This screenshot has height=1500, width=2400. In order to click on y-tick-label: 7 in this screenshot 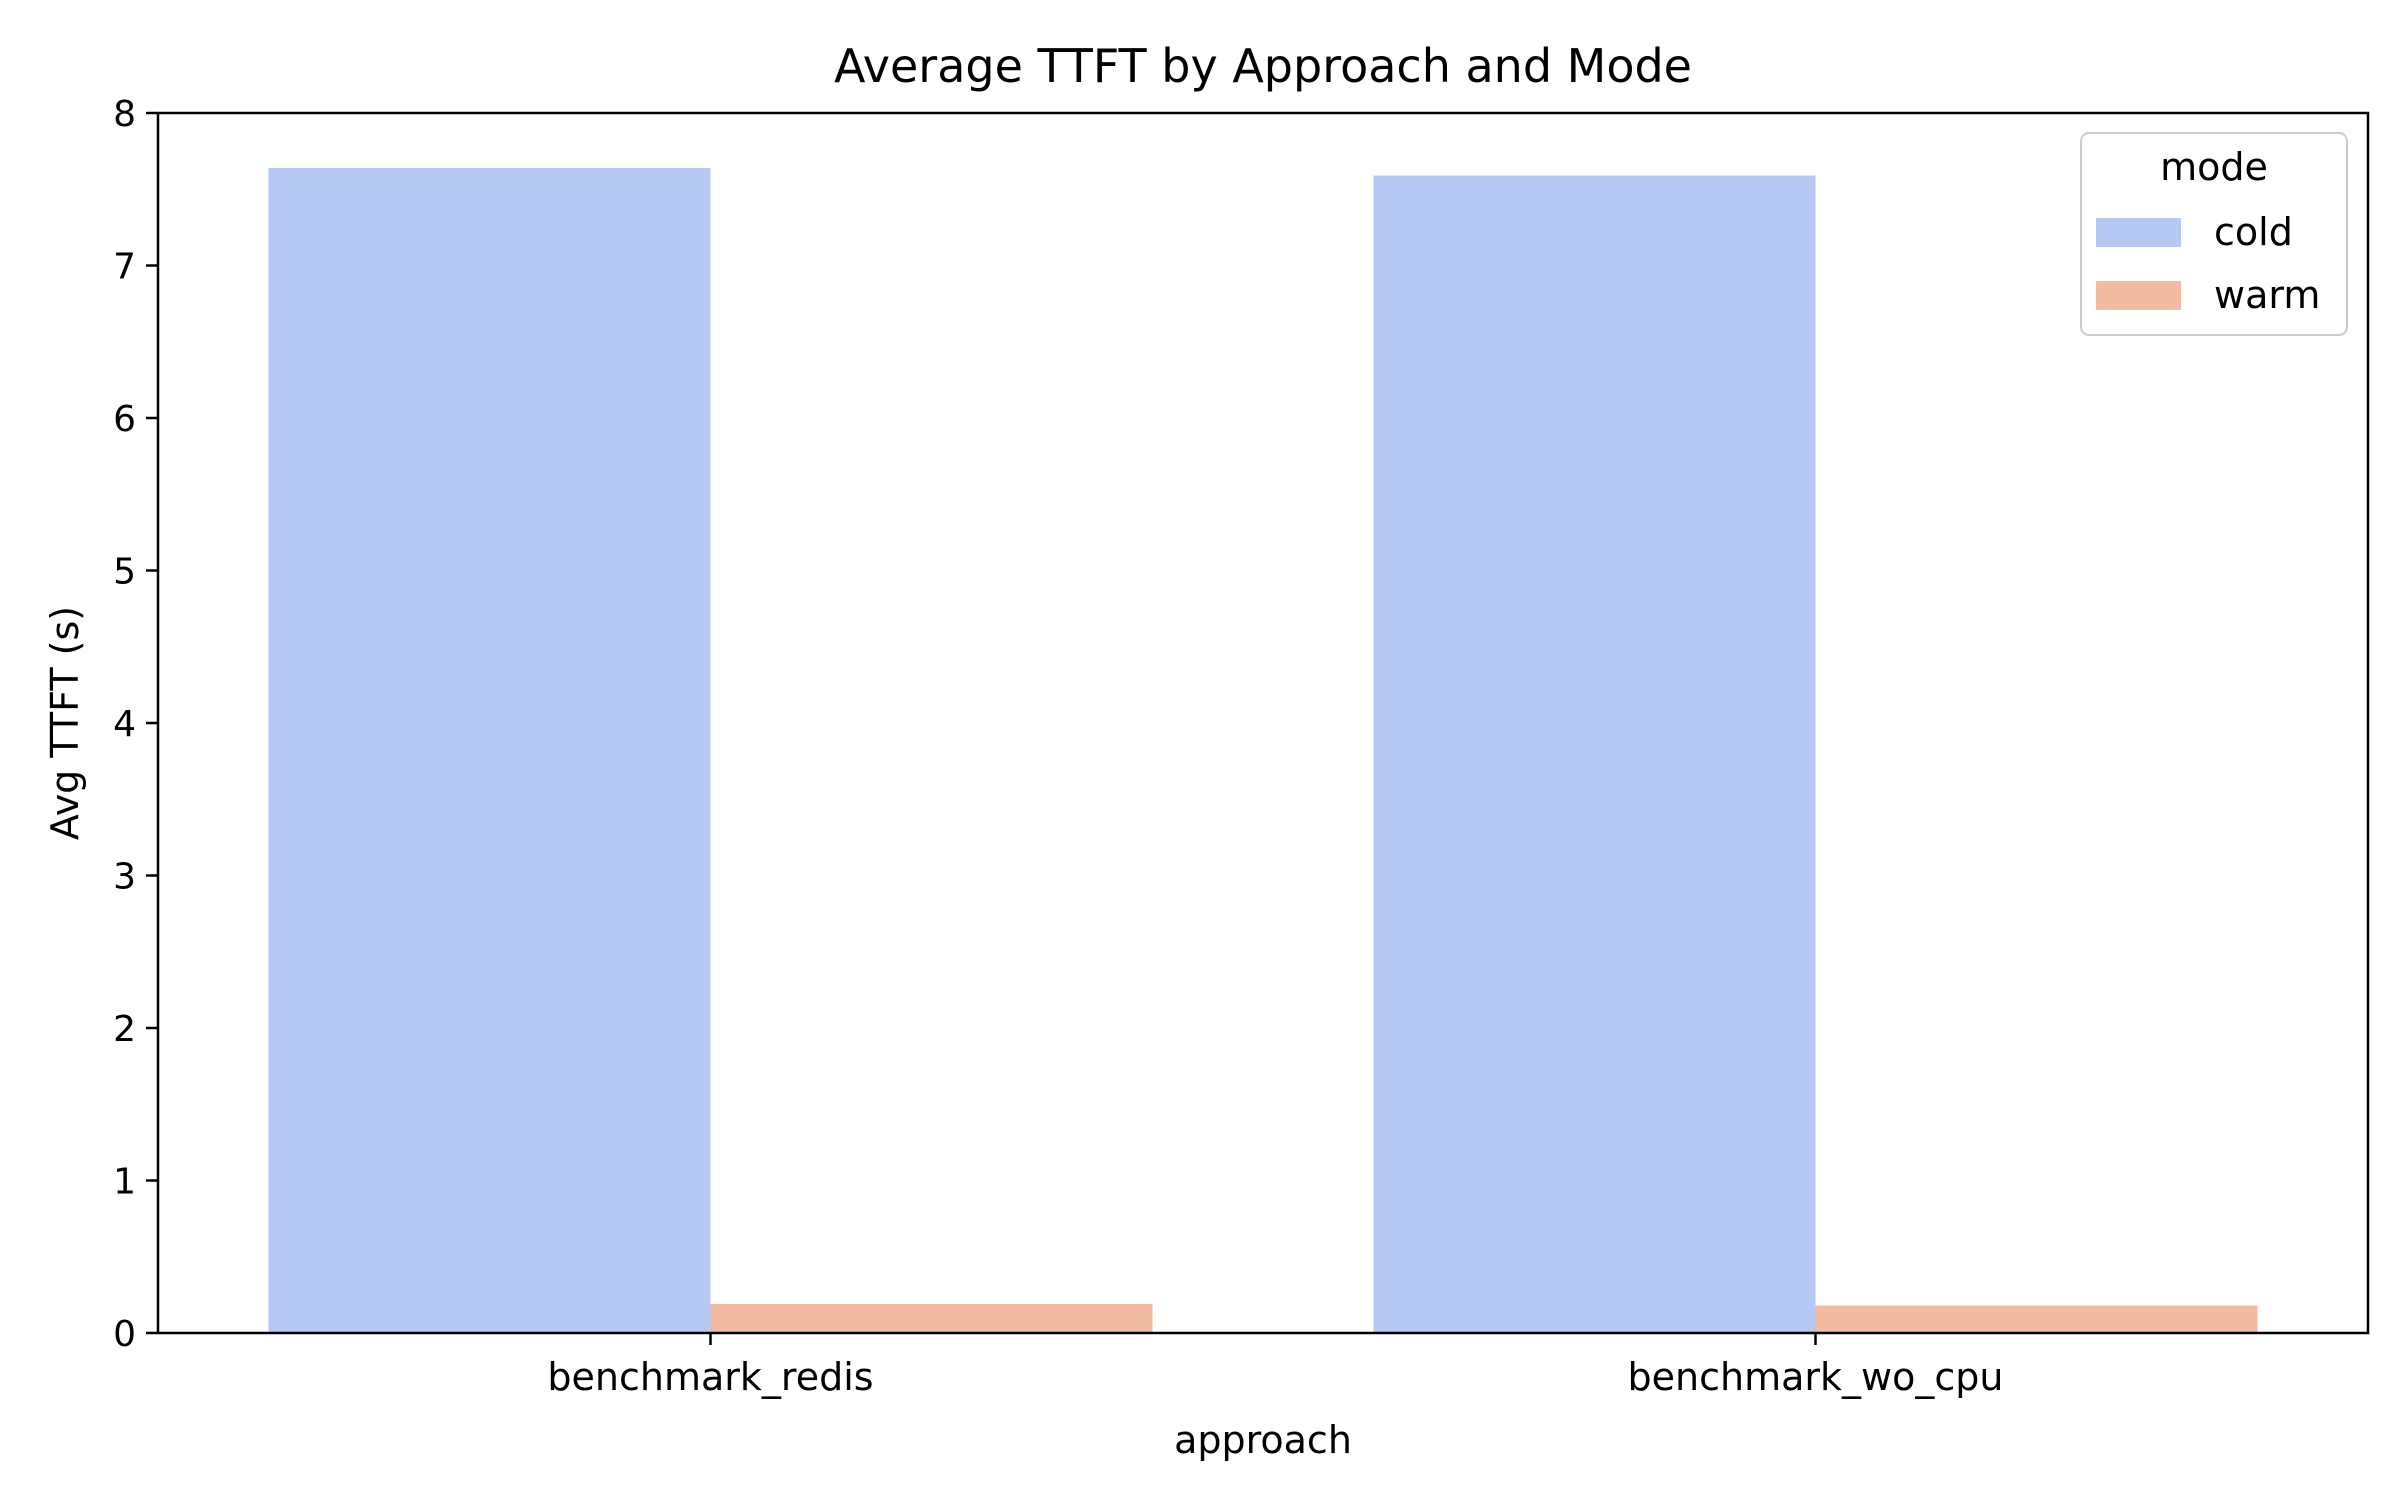, I will do `click(124, 267)`.